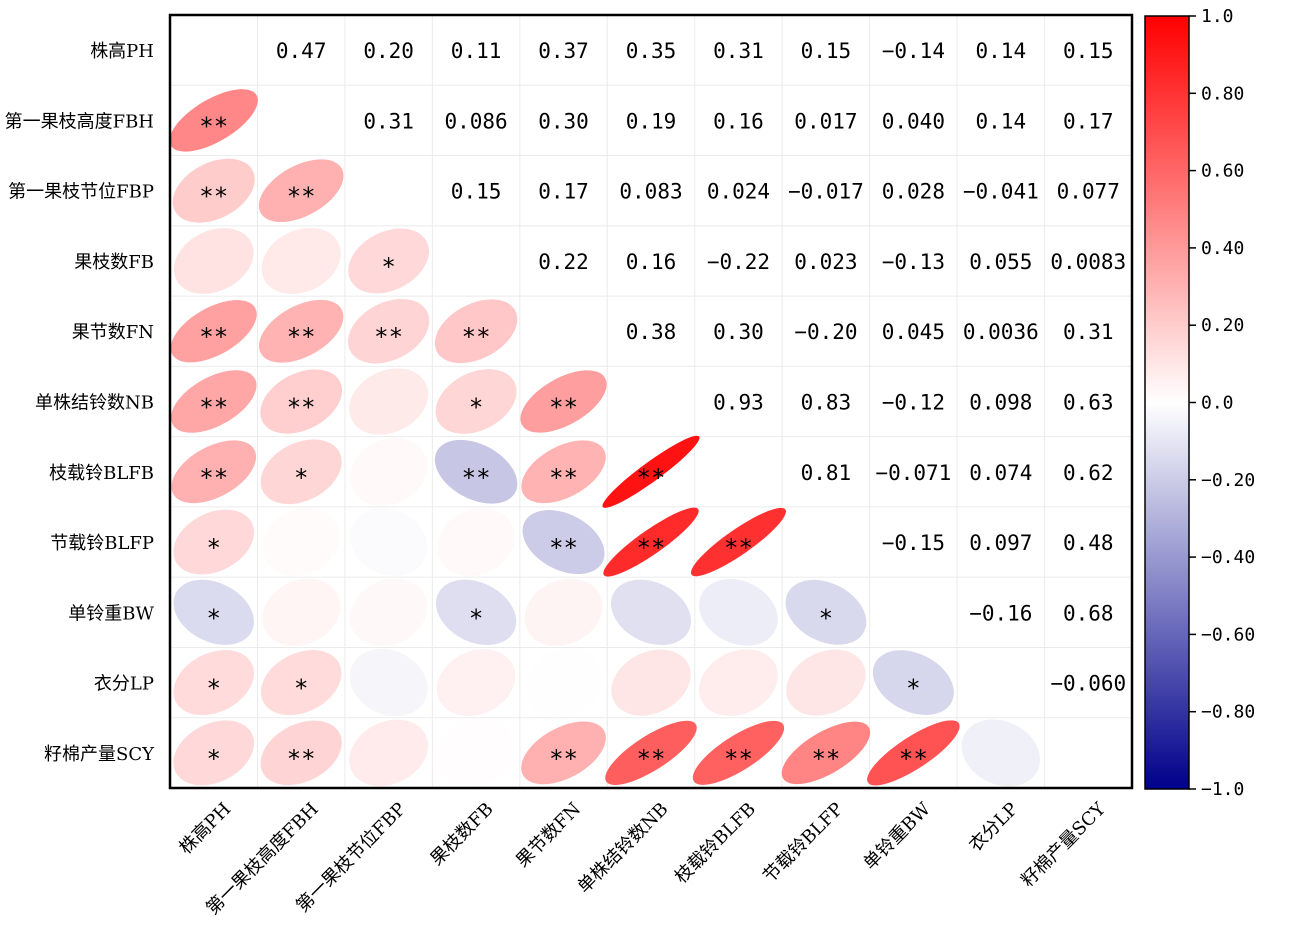 The height and width of the screenshot is (934, 1299). I want to click on row-label: 籽棉产量SCY, so click(99, 754).